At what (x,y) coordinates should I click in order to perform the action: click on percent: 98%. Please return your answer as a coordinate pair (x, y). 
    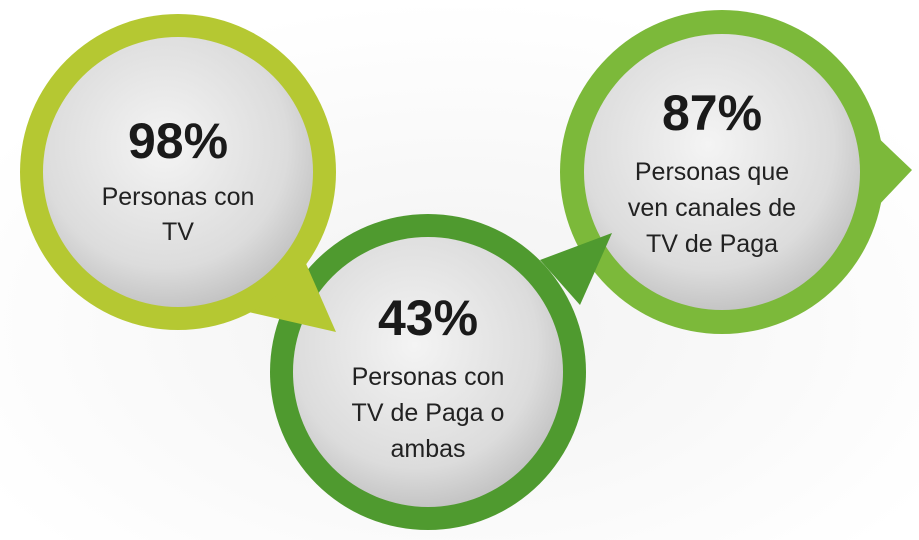
    Looking at the image, I should click on (178, 141).